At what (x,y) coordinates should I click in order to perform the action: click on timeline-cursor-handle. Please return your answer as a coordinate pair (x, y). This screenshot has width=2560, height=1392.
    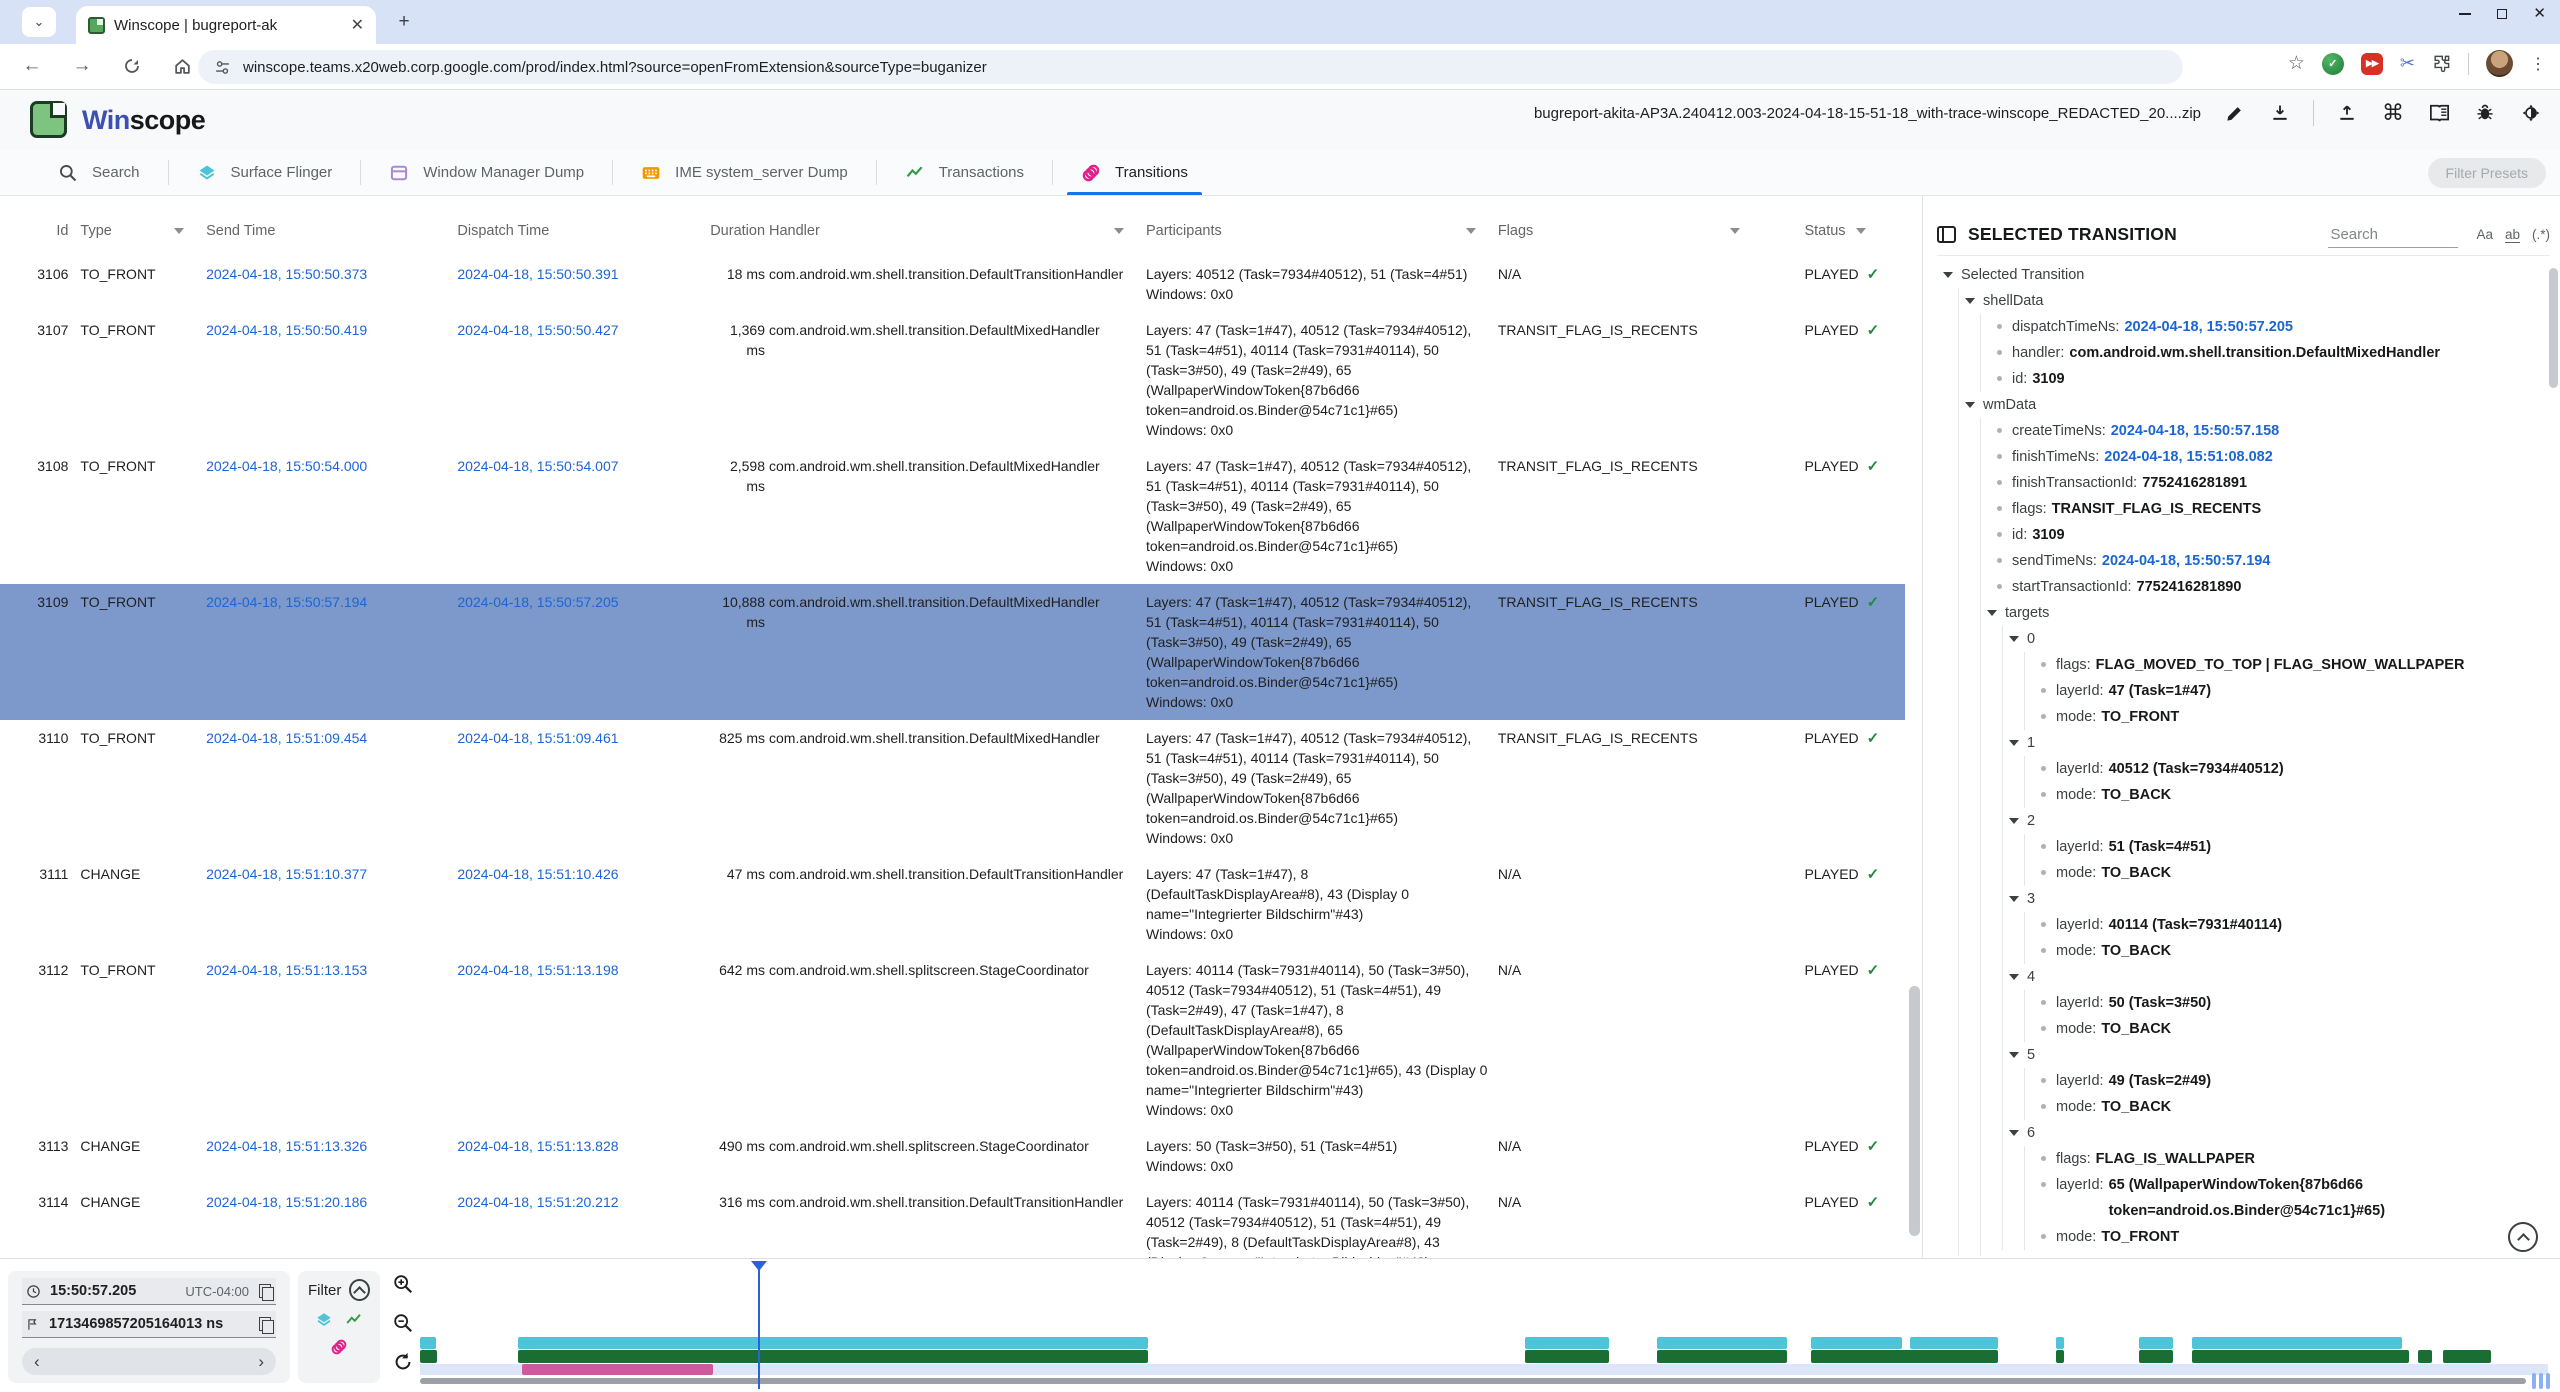
    Looking at the image, I should click on (759, 1266).